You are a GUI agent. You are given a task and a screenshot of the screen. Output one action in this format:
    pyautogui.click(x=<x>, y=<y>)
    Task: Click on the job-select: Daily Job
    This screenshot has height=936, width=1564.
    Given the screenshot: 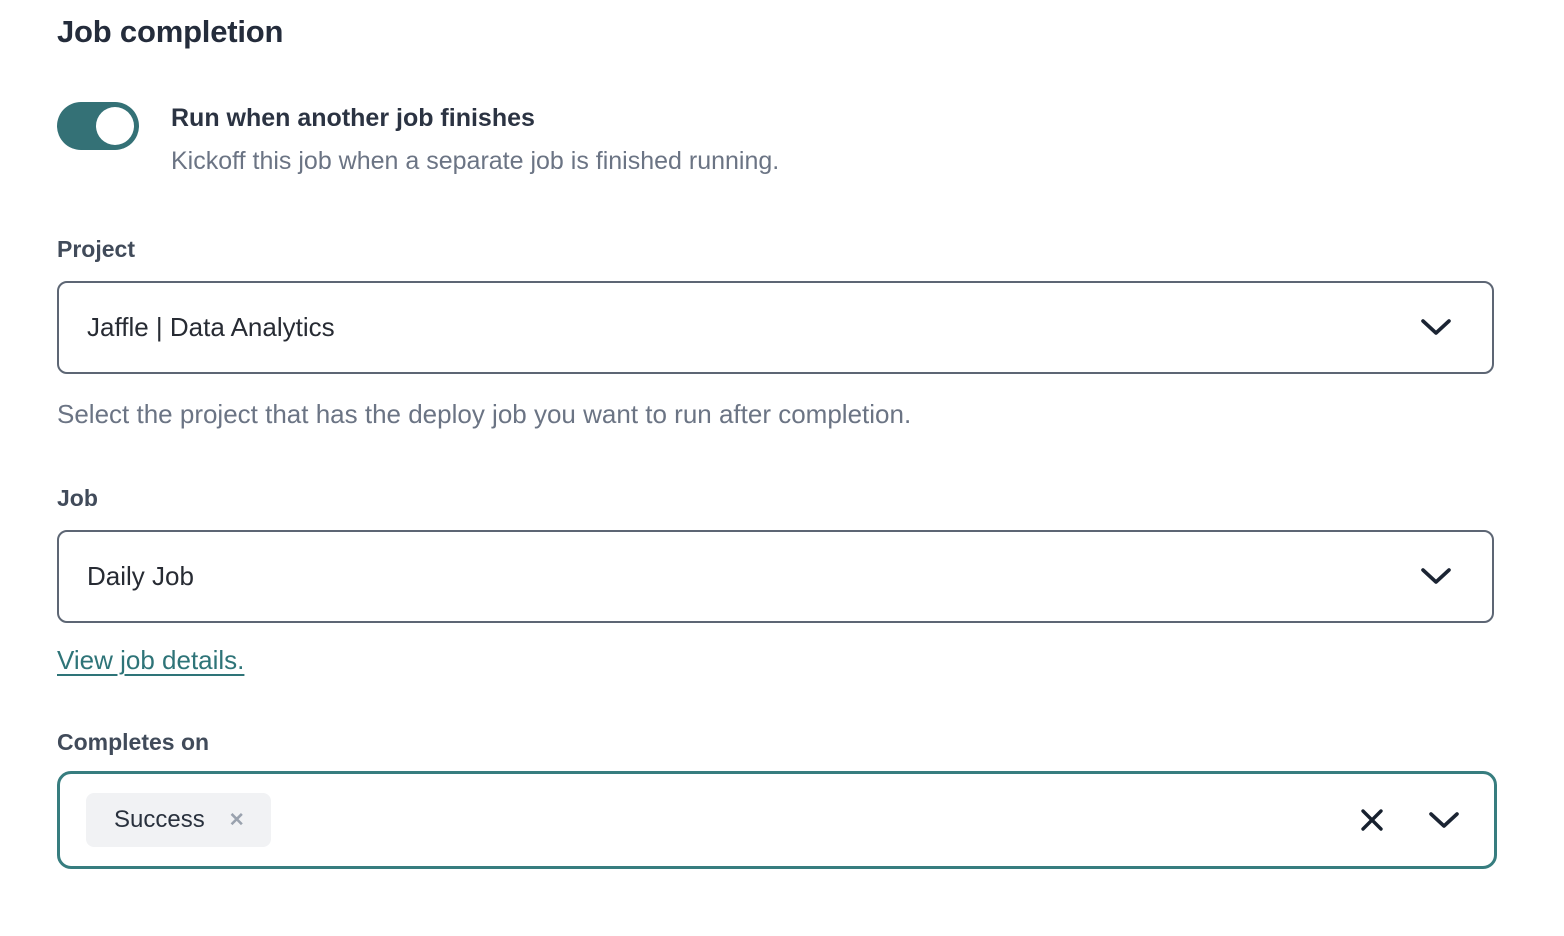 What is the action you would take?
    pyautogui.click(x=775, y=576)
    